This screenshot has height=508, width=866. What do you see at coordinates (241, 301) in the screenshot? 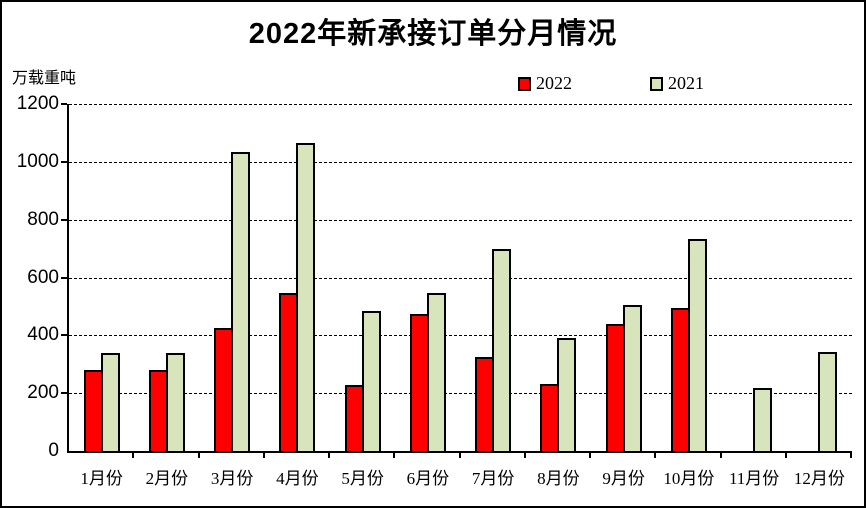
I see `bar-2021-3月份` at bounding box center [241, 301].